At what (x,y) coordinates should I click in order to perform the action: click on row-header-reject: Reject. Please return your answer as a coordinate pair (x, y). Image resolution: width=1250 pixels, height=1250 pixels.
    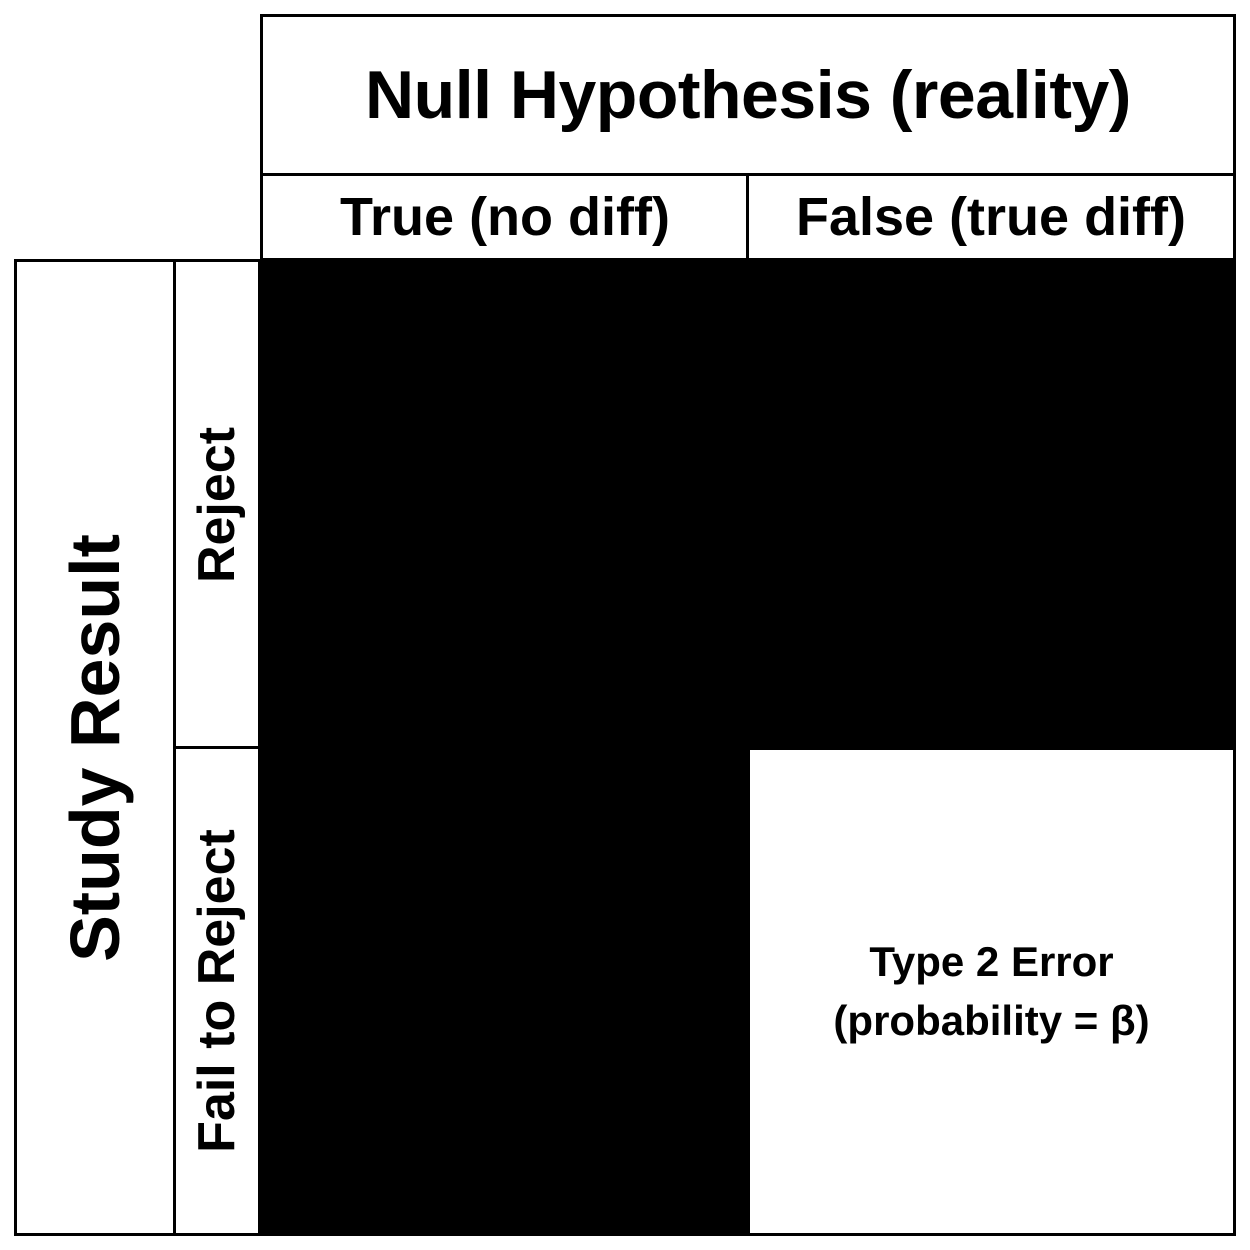
    Looking at the image, I should click on (217, 504).